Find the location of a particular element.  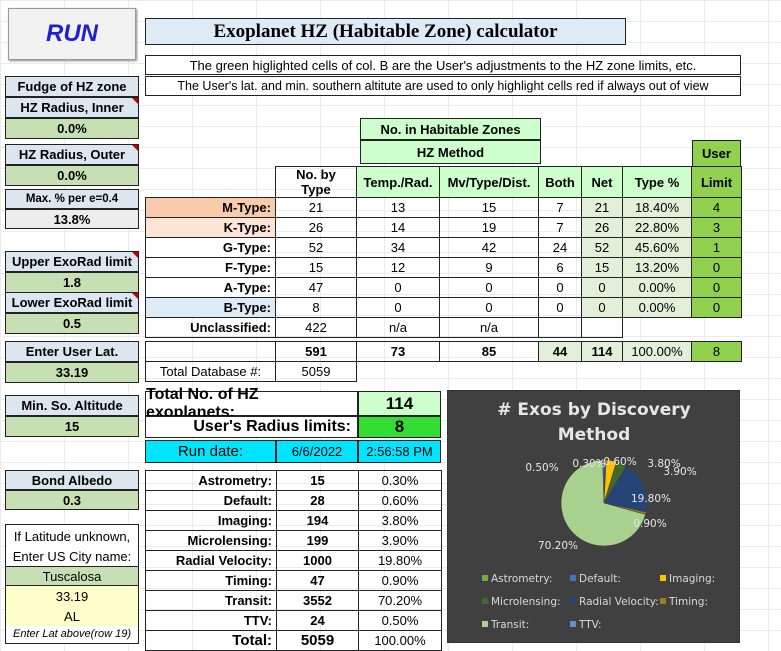

legend-entry: Microlensing: is located at coordinates (521, 602).